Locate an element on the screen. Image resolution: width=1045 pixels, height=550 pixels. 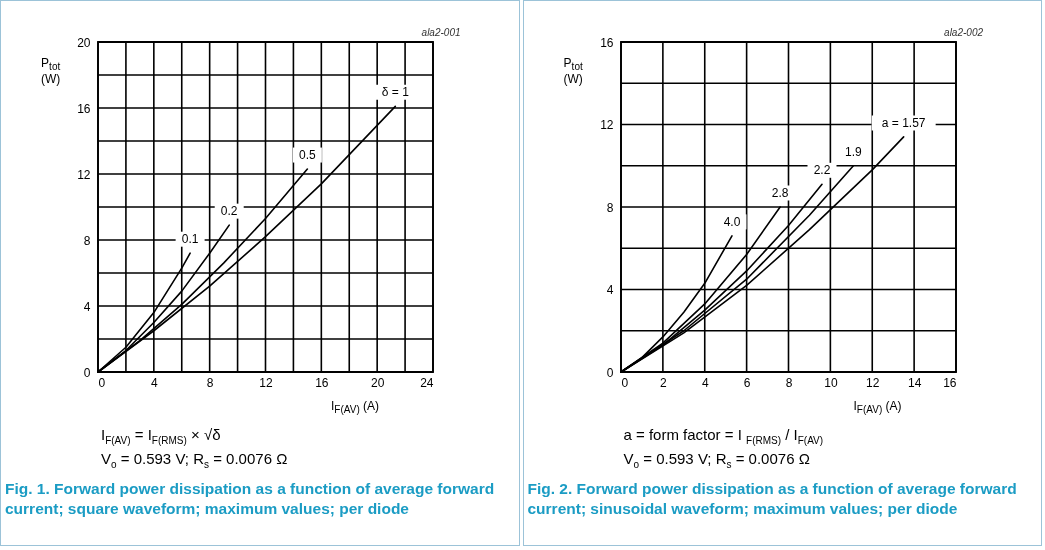
x-tick-label: 6 is located at coordinates (747, 382).